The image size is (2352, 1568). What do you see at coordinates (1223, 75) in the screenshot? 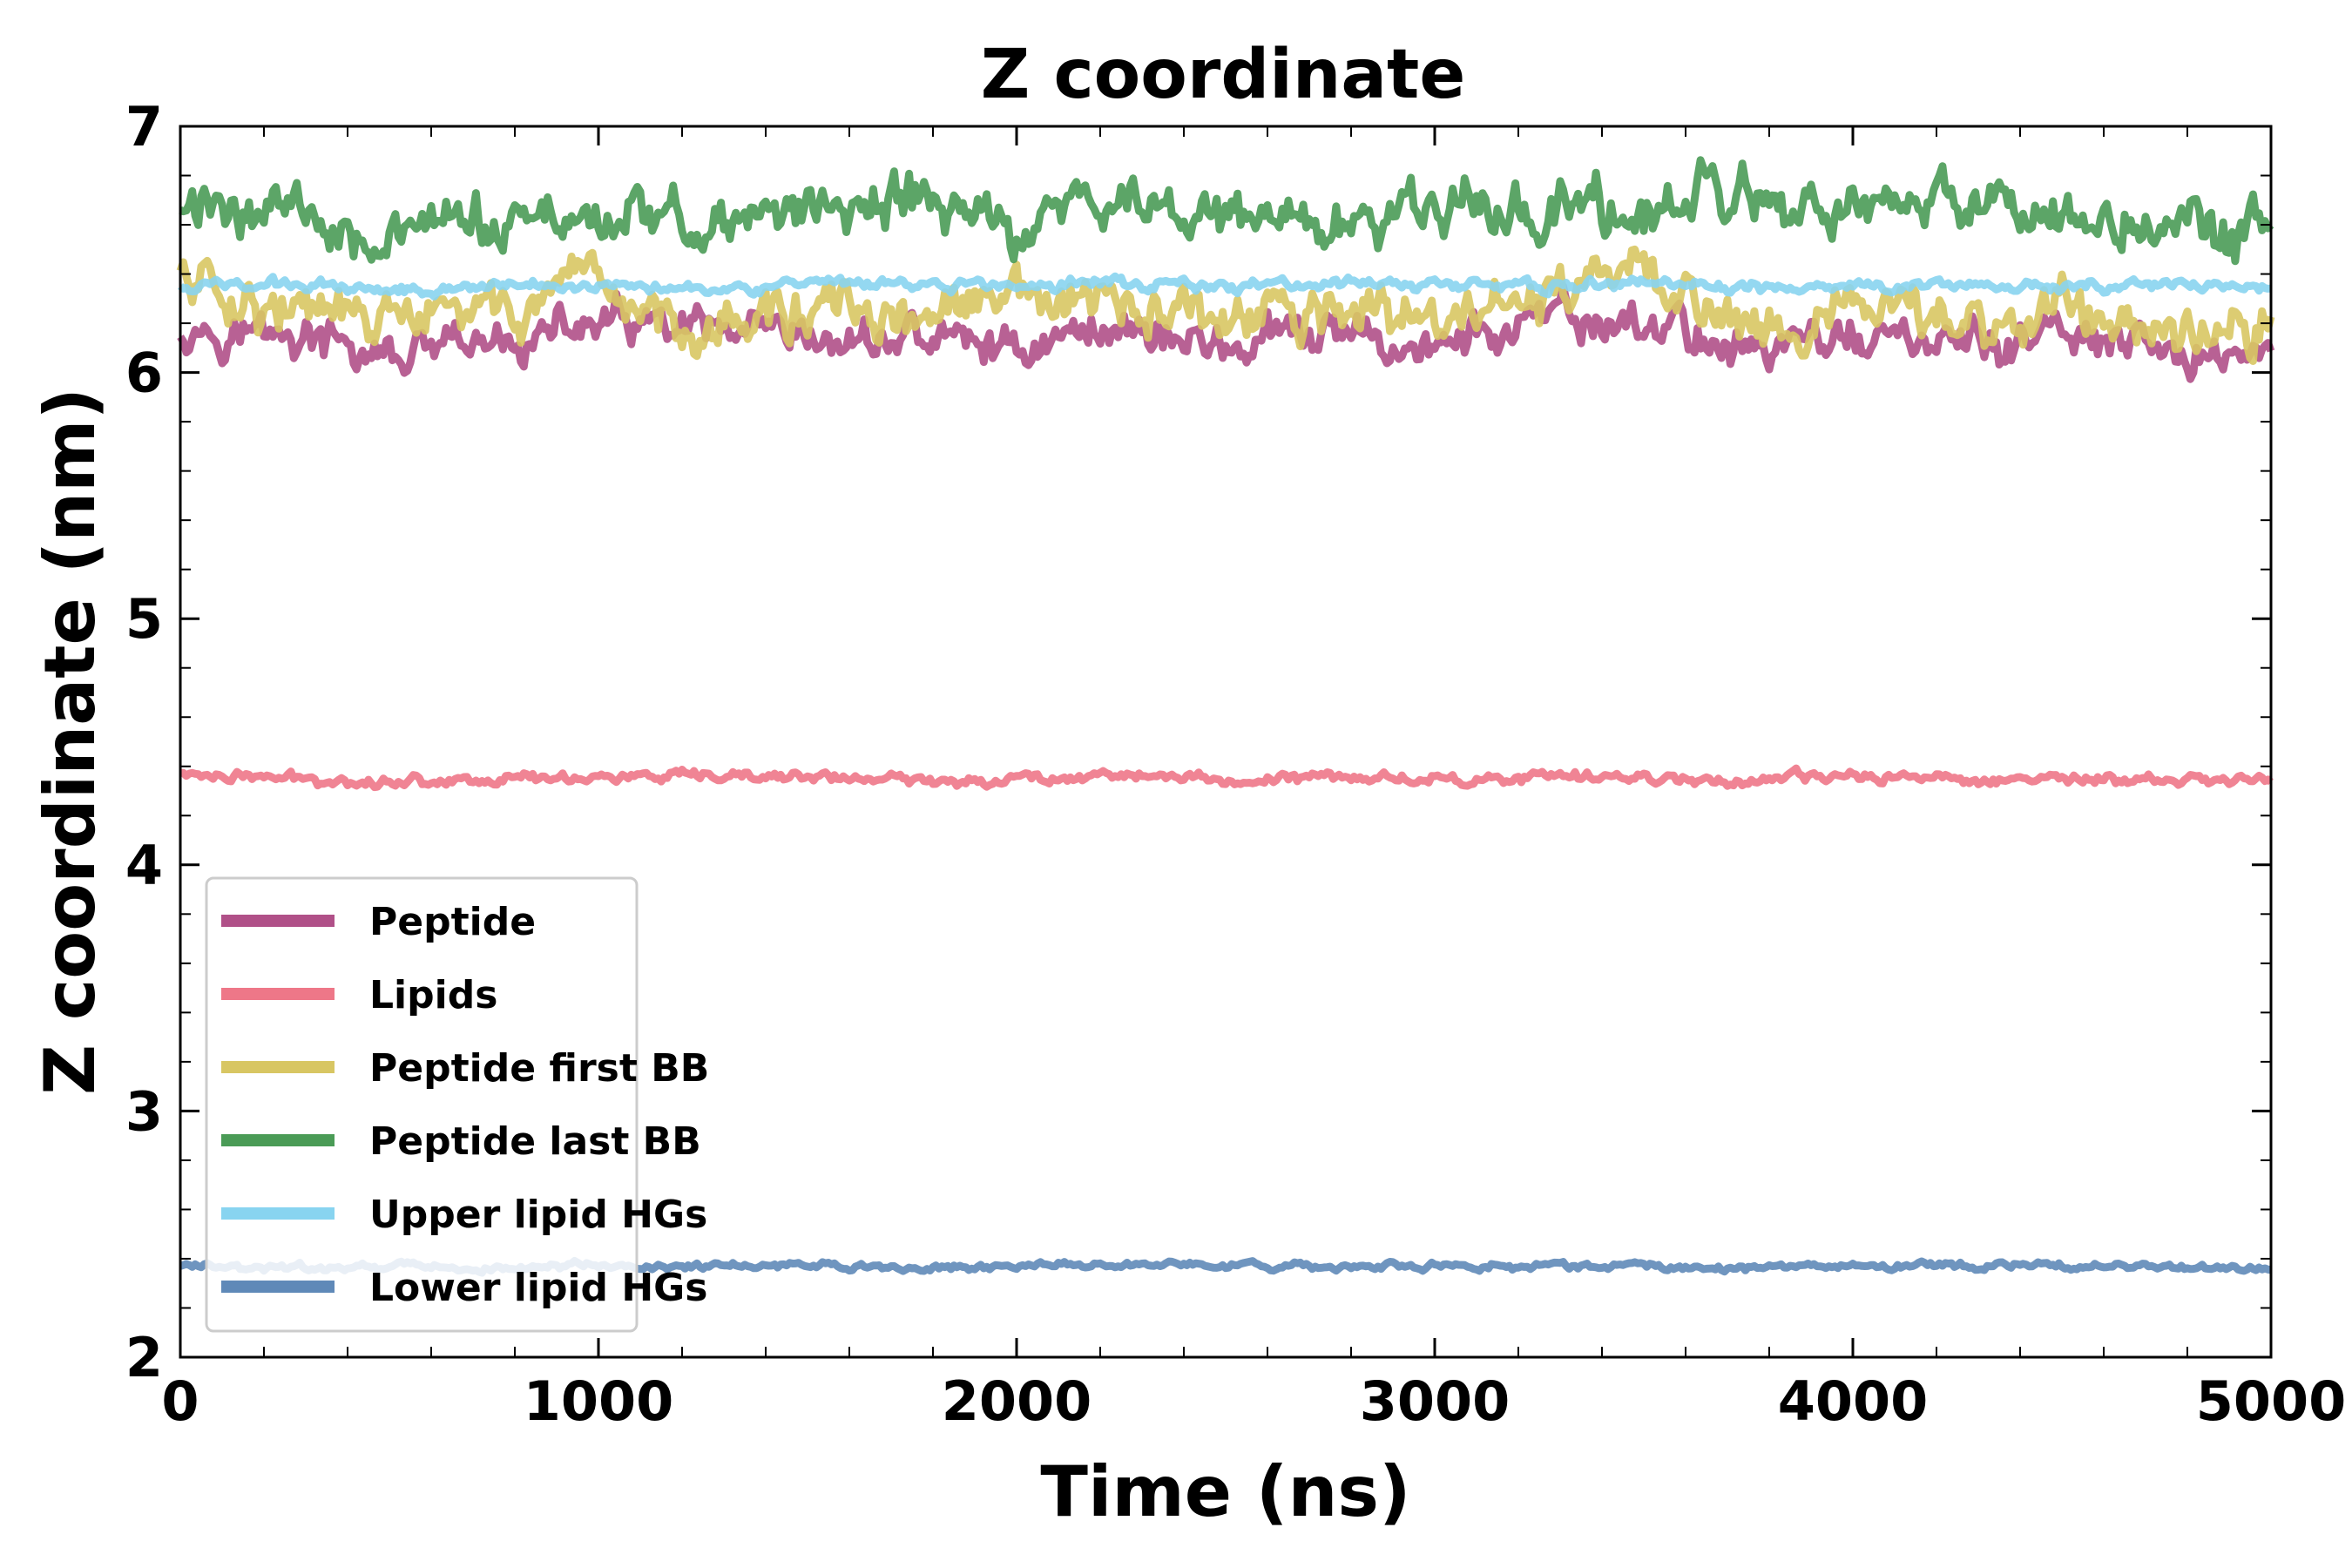
I see `chart-title: Z coordinate` at bounding box center [1223, 75].